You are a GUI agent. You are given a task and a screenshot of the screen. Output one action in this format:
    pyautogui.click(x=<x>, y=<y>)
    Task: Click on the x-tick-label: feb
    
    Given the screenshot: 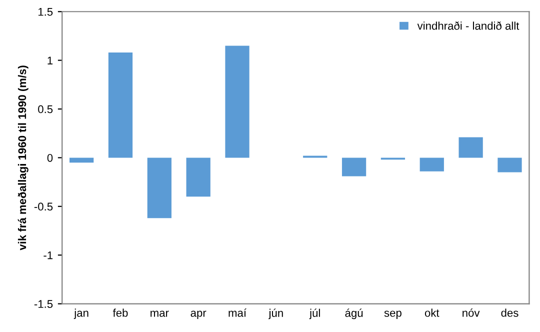 What is the action you would take?
    pyautogui.click(x=120, y=312)
    